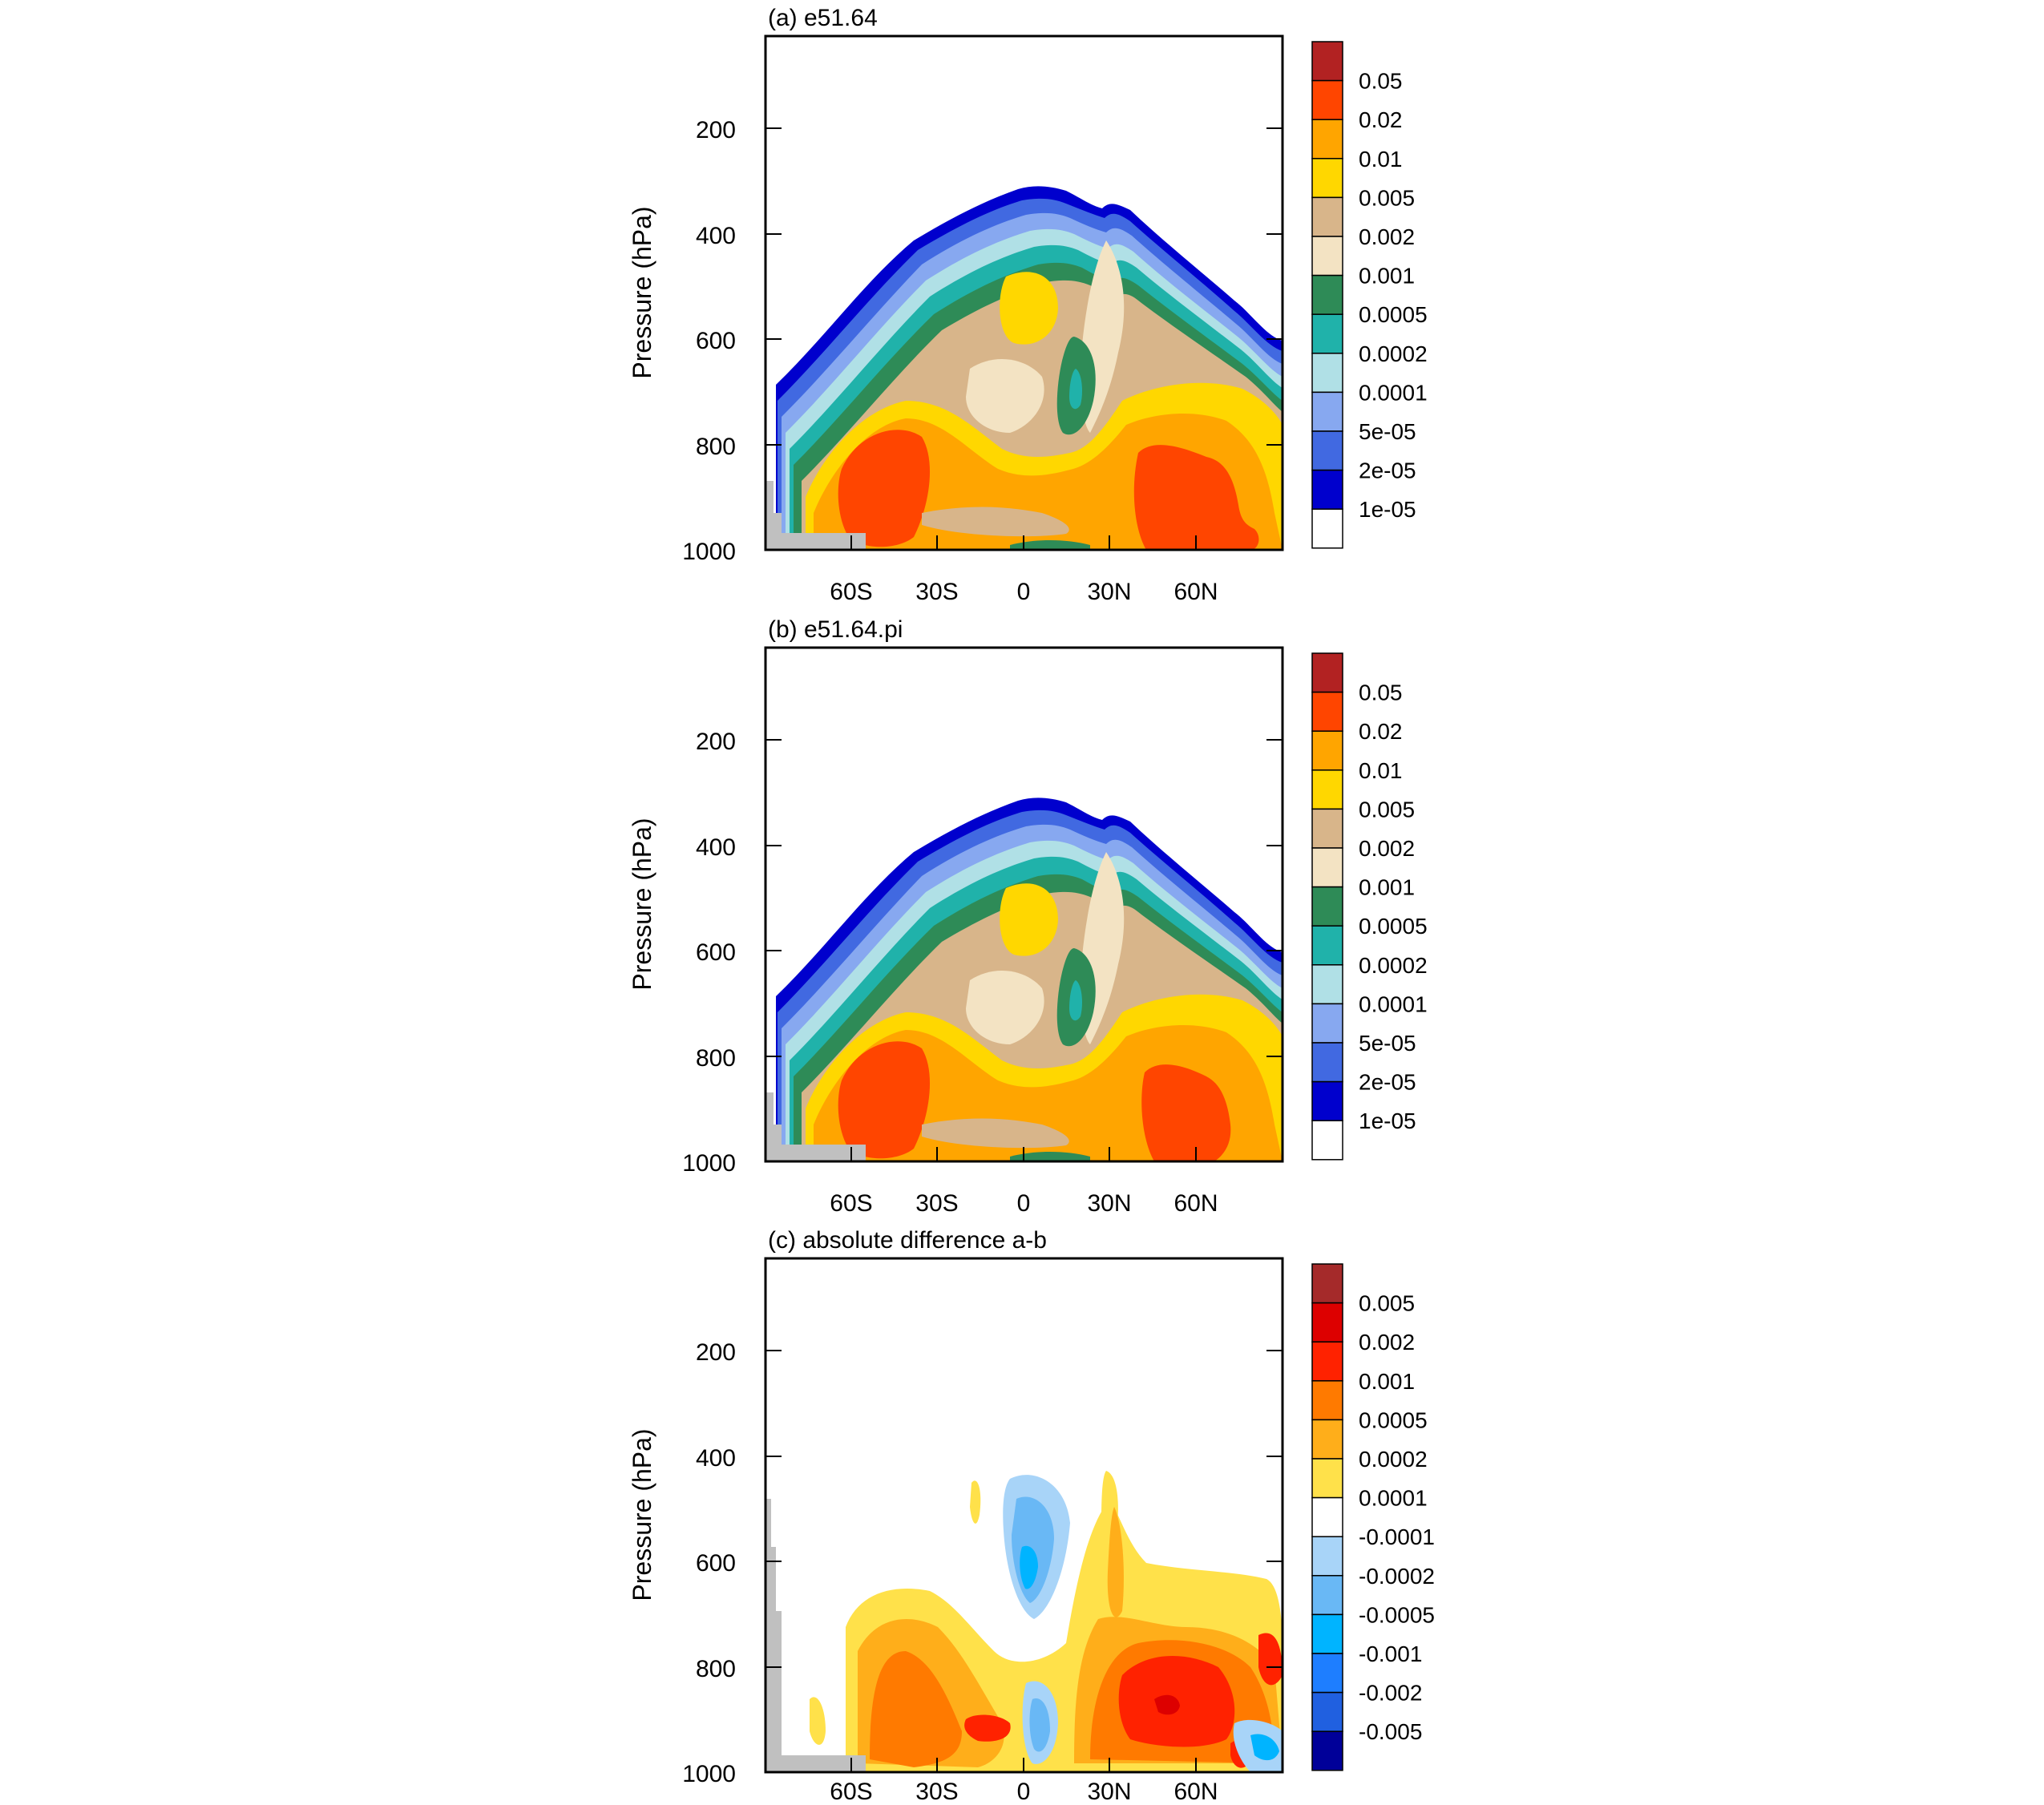 The image size is (2044, 1805). Describe the element at coordinates (1393, 927) in the screenshot. I see `colorbar-label: 0.0005` at that location.